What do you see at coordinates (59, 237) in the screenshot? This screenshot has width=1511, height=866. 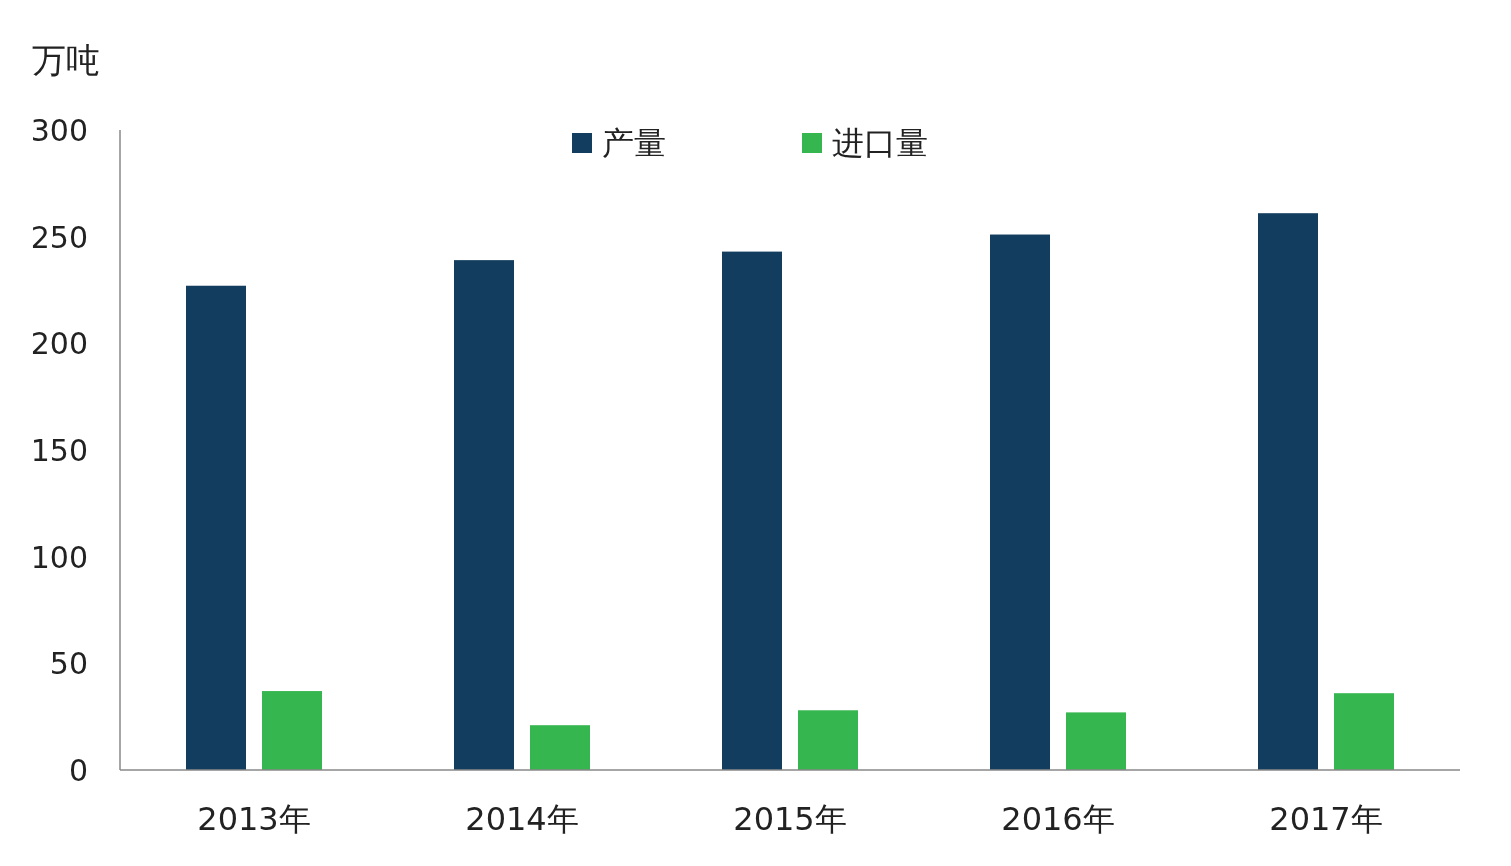 I see `y-tick-label: 250` at bounding box center [59, 237].